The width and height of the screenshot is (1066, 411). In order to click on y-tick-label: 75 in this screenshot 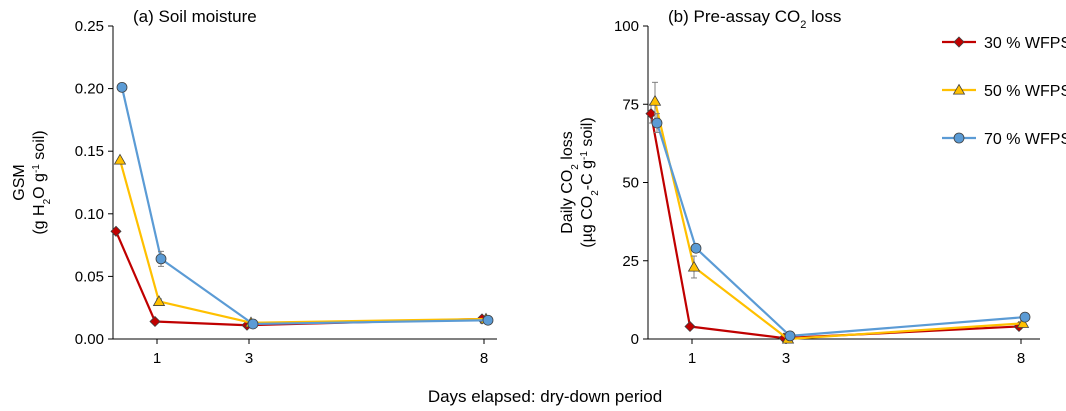, I will do `click(630, 104)`.